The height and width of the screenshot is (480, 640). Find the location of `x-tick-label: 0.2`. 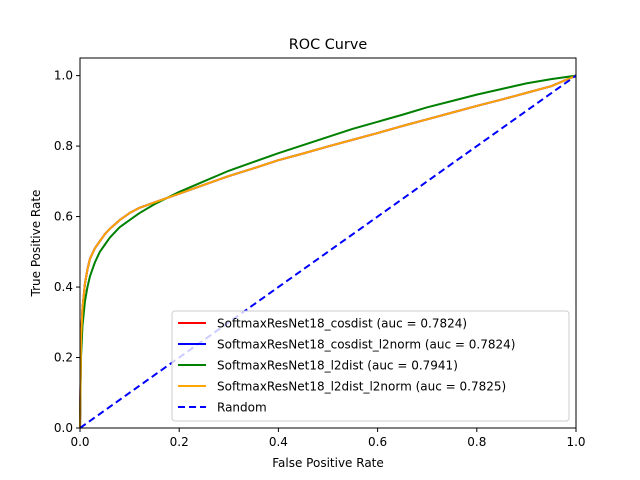

x-tick-label: 0.2 is located at coordinates (179, 442).